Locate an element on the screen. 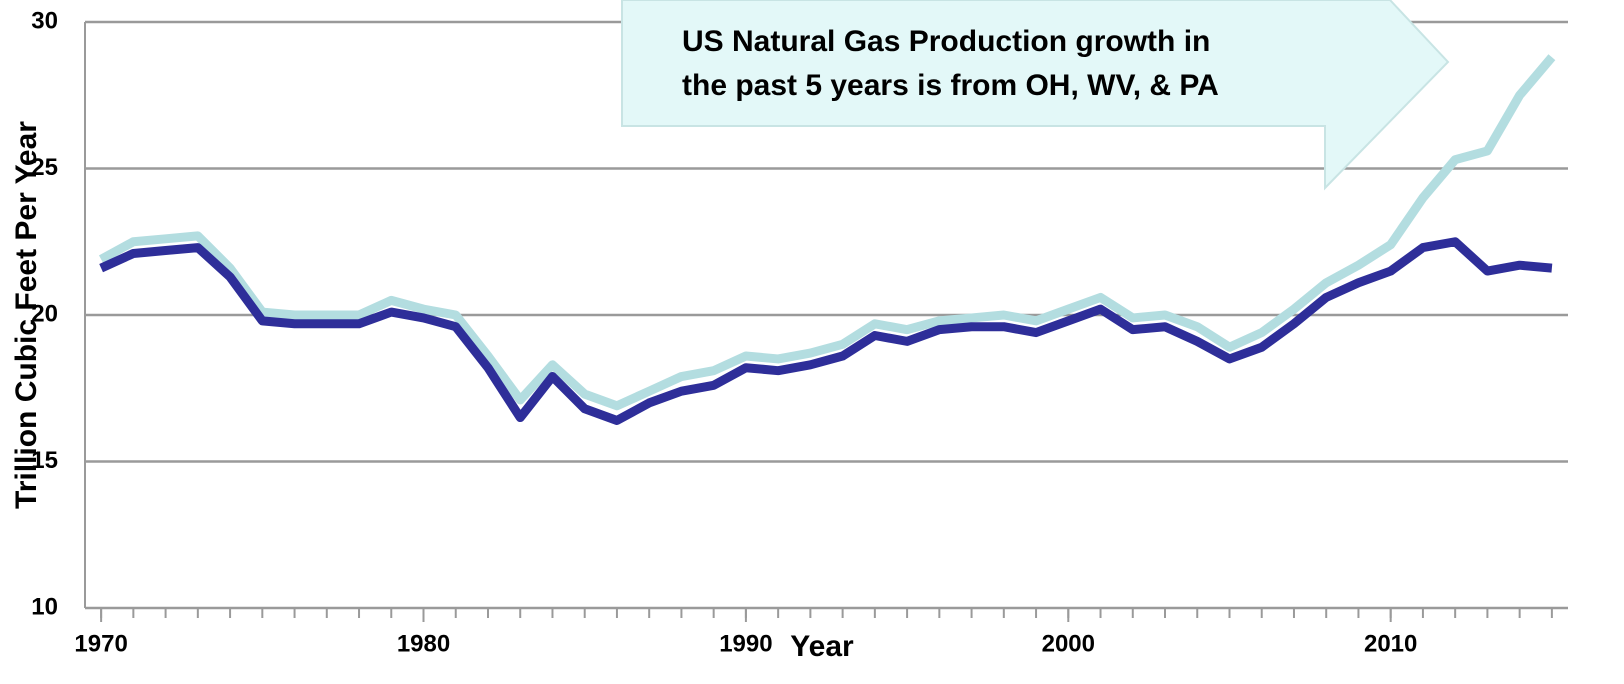  x-tick-label: 2000 is located at coordinates (1068, 643).